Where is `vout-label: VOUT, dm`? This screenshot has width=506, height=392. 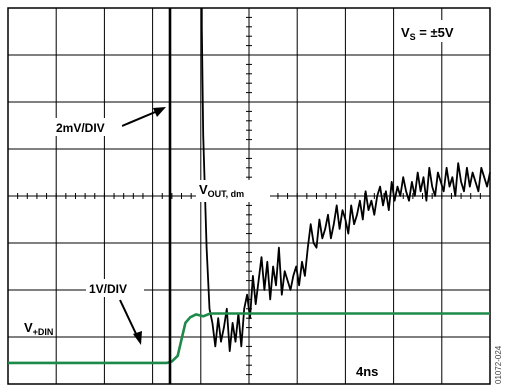 vout-label: VOUT, dm is located at coordinates (221, 190).